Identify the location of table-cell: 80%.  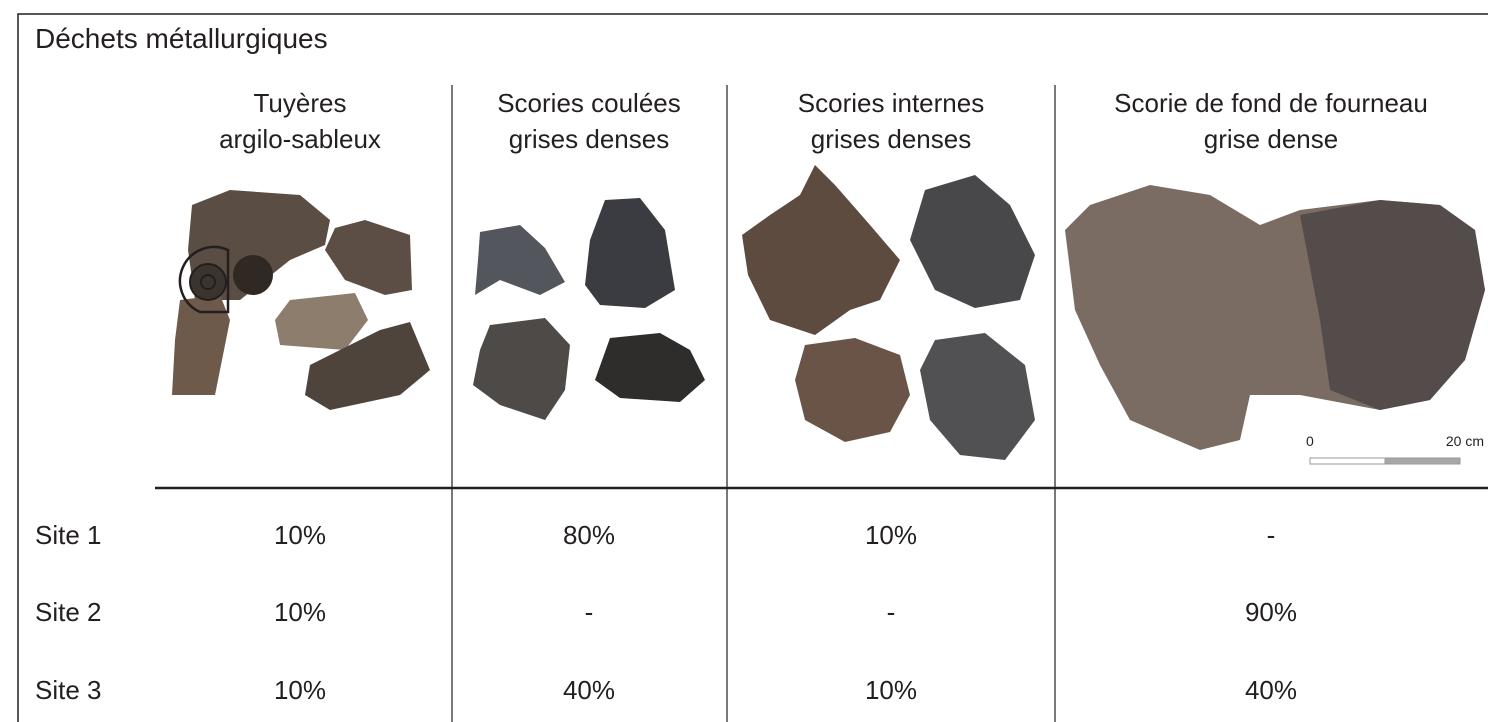
(589, 535).